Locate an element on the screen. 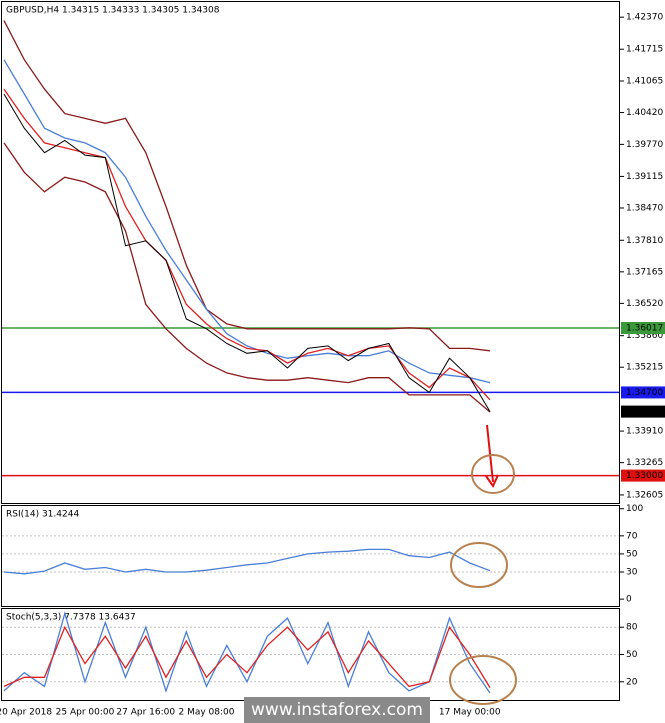 The width and height of the screenshot is (665, 723). y-tick-label: 30 is located at coordinates (632, 573).